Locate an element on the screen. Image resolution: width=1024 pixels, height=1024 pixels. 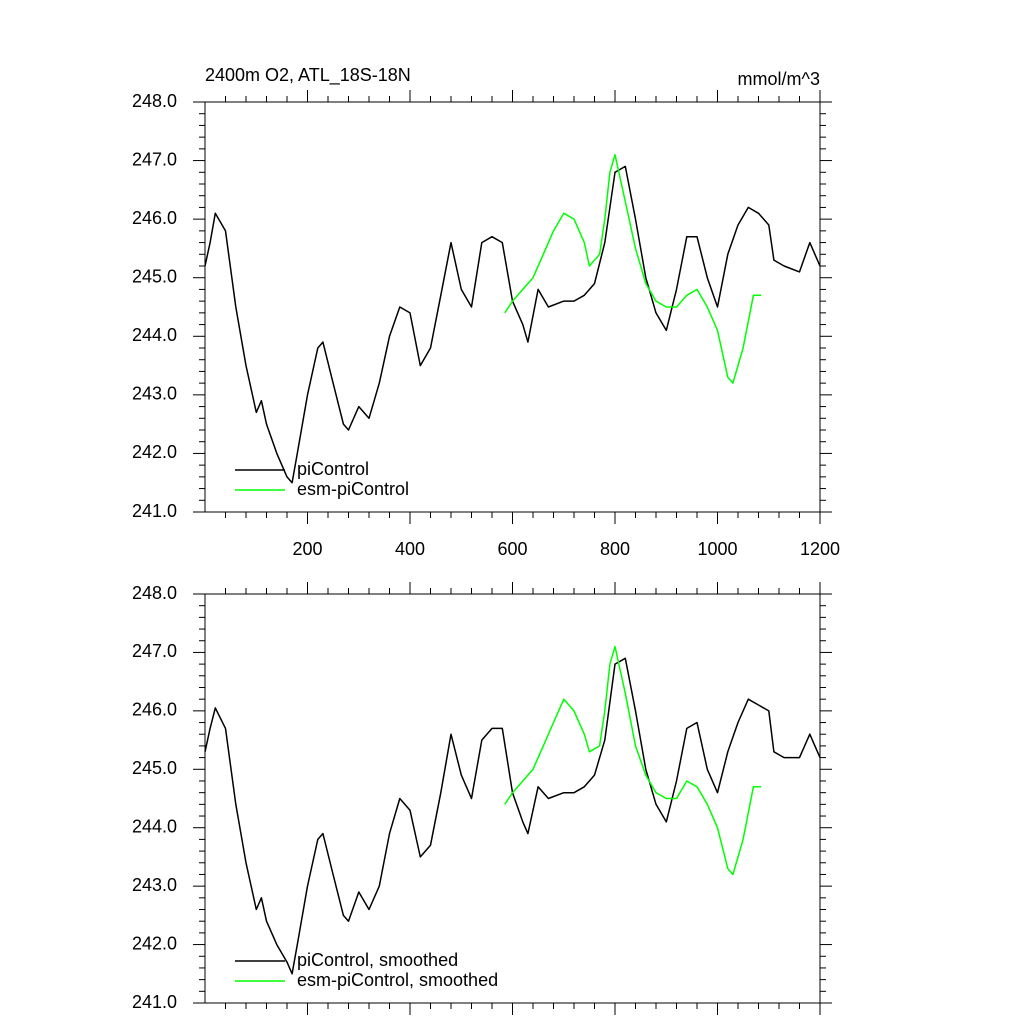
legend-label: piControl is located at coordinates (333, 469).